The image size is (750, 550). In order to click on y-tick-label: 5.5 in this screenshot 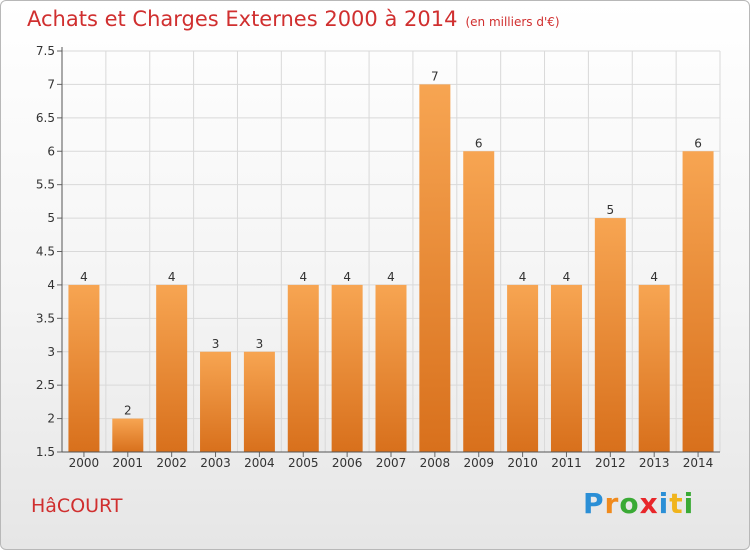, I will do `click(45, 185)`.